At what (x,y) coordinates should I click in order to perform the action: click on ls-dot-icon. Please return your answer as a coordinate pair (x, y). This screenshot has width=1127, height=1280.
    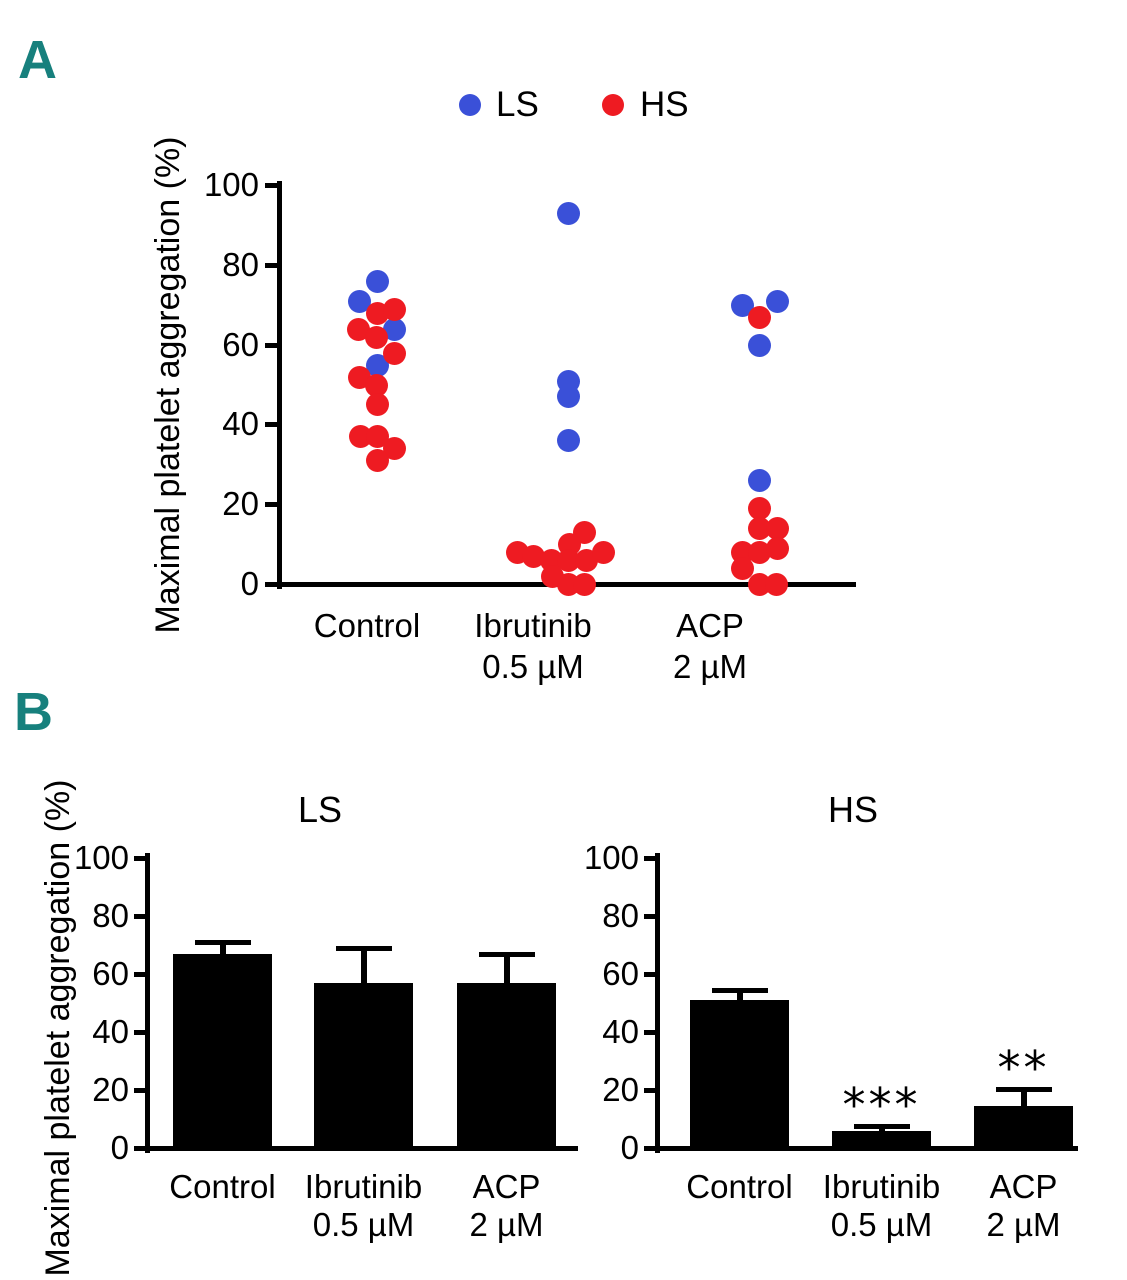
    Looking at the image, I should click on (470, 105).